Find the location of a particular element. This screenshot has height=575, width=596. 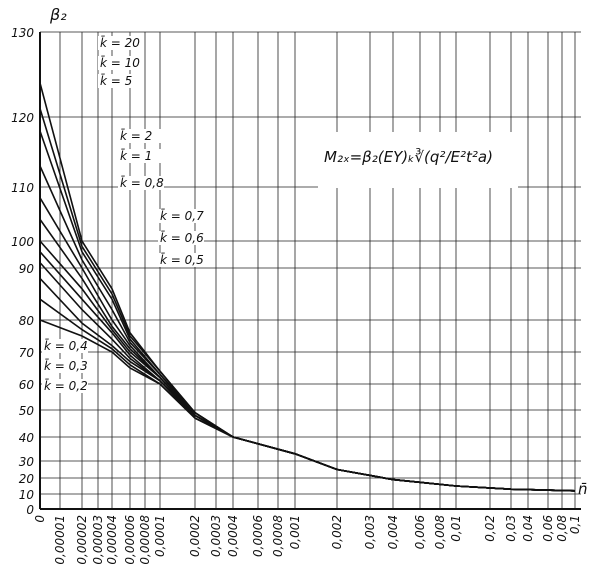

x-tick-label: 0,0006 is located at coordinates (258, 536).